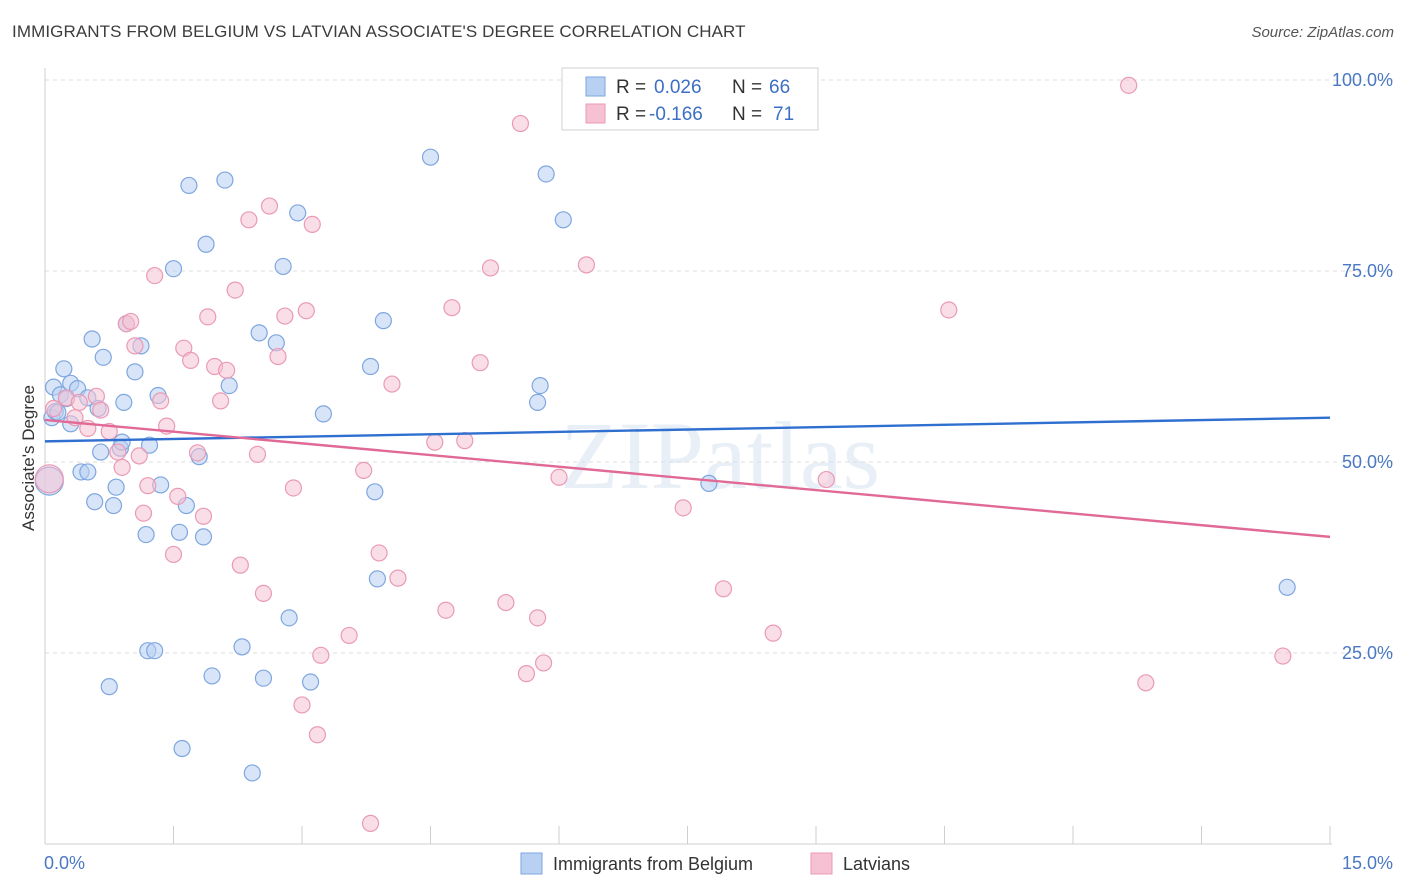 Image resolution: width=1406 pixels, height=892 pixels. Describe the element at coordinates (631, 114) in the screenshot. I see `legend-r-label-2: R =` at that location.